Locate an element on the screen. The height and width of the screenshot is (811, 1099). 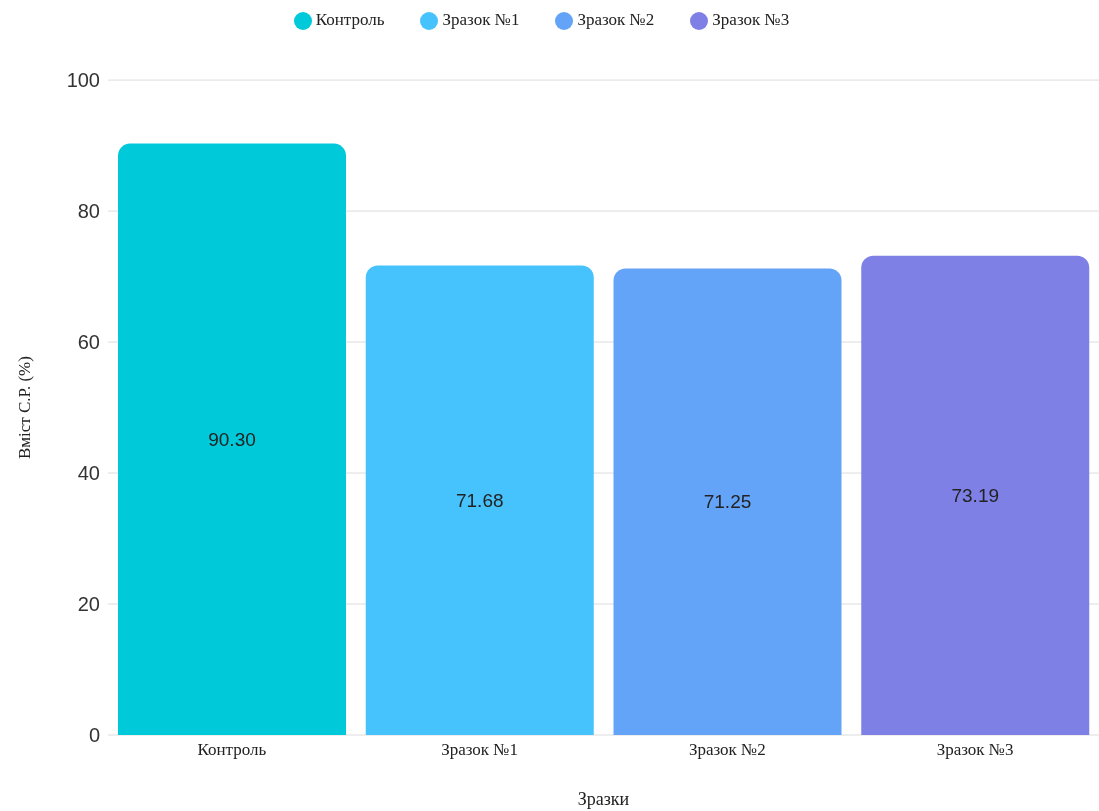
legend-label: Зразок №3 is located at coordinates (751, 19).